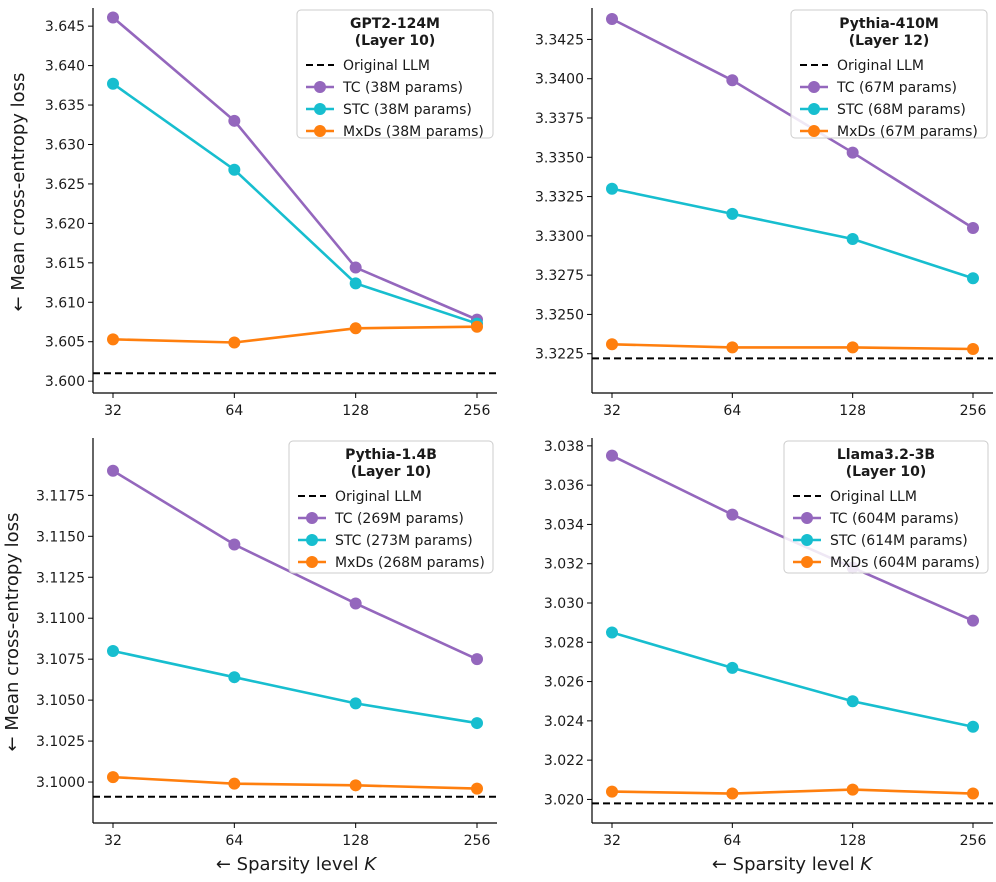 The width and height of the screenshot is (996, 882). What do you see at coordinates (413, 132) in the screenshot?
I see `legend-label-mxds: MxDs (38M params)` at bounding box center [413, 132].